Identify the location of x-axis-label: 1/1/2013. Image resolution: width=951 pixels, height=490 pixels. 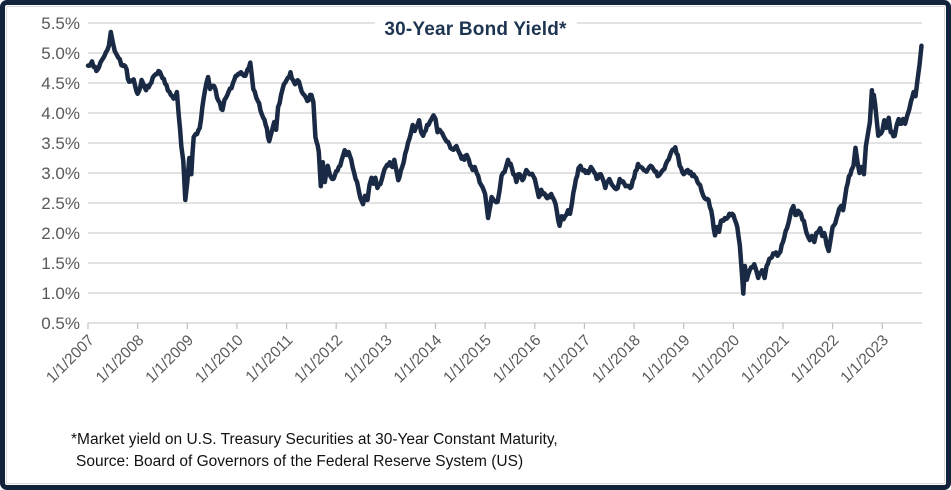
(368, 359).